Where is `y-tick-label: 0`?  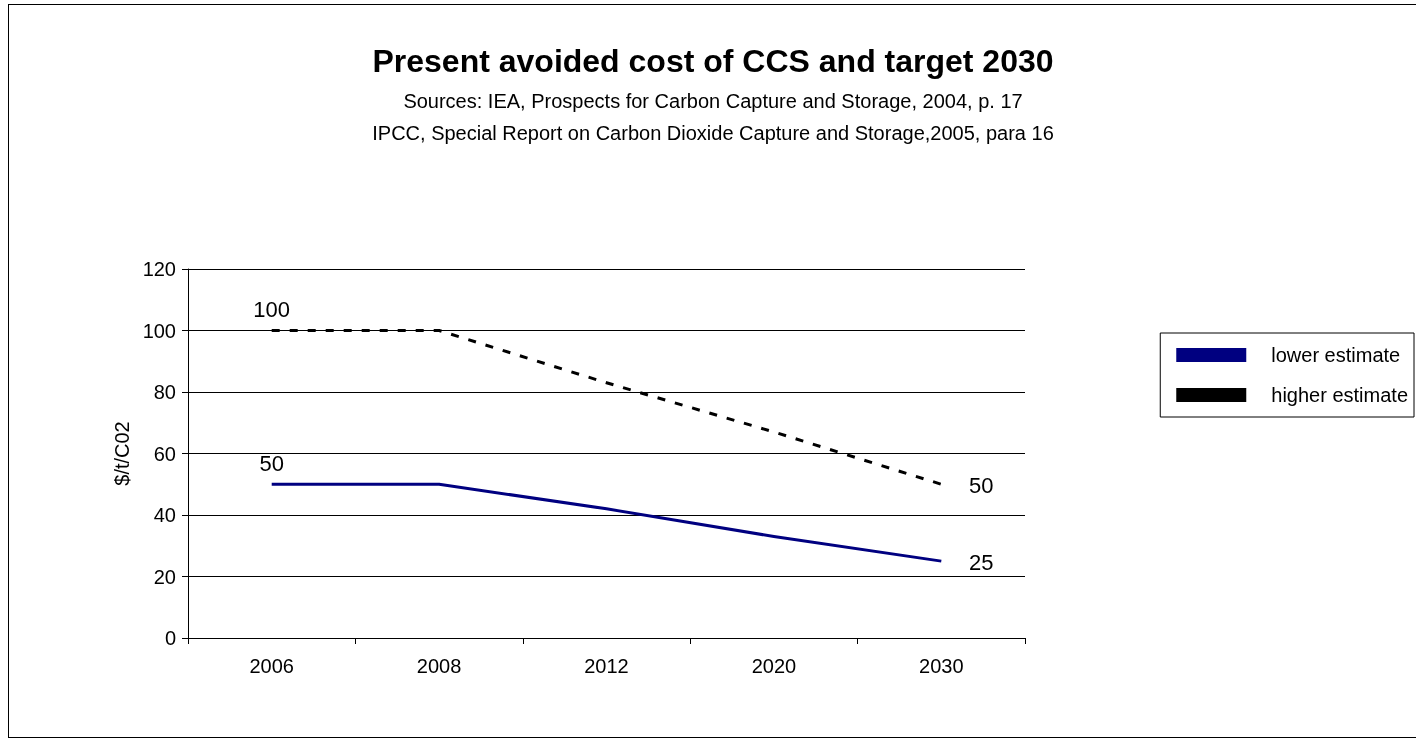 y-tick-label: 0 is located at coordinates (170, 638).